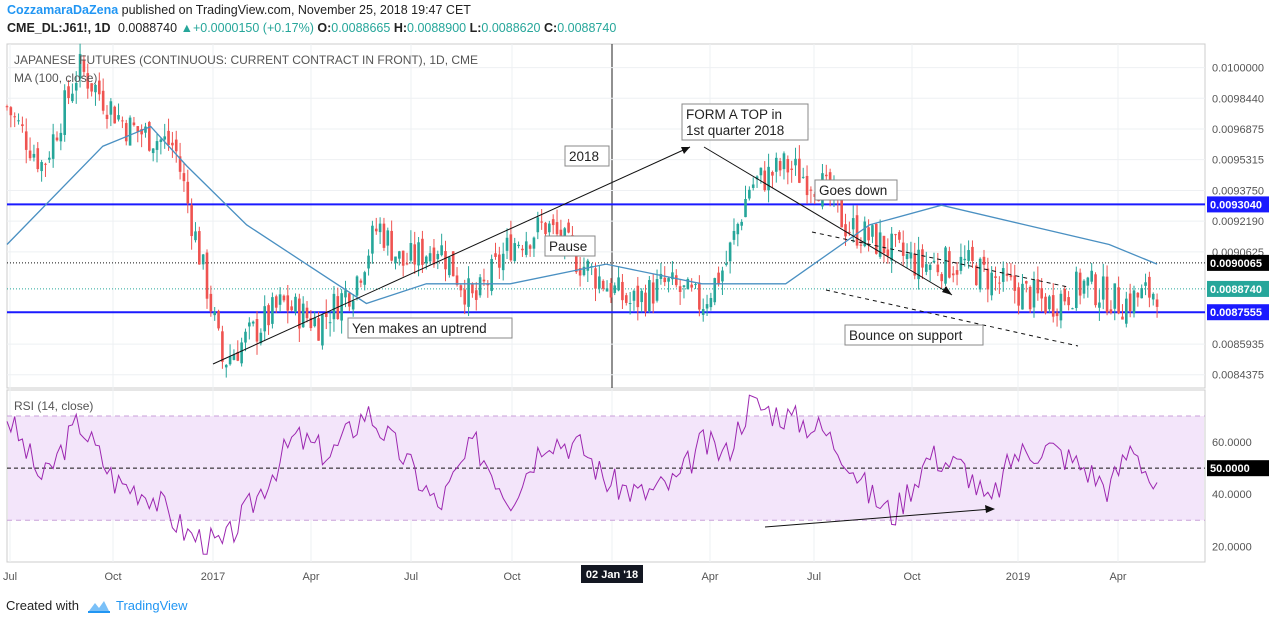 Image resolution: width=1274 pixels, height=625 pixels. What do you see at coordinates (1238, 253) in the screenshot?
I see `y-tick-label: 0.0090625` at bounding box center [1238, 253].